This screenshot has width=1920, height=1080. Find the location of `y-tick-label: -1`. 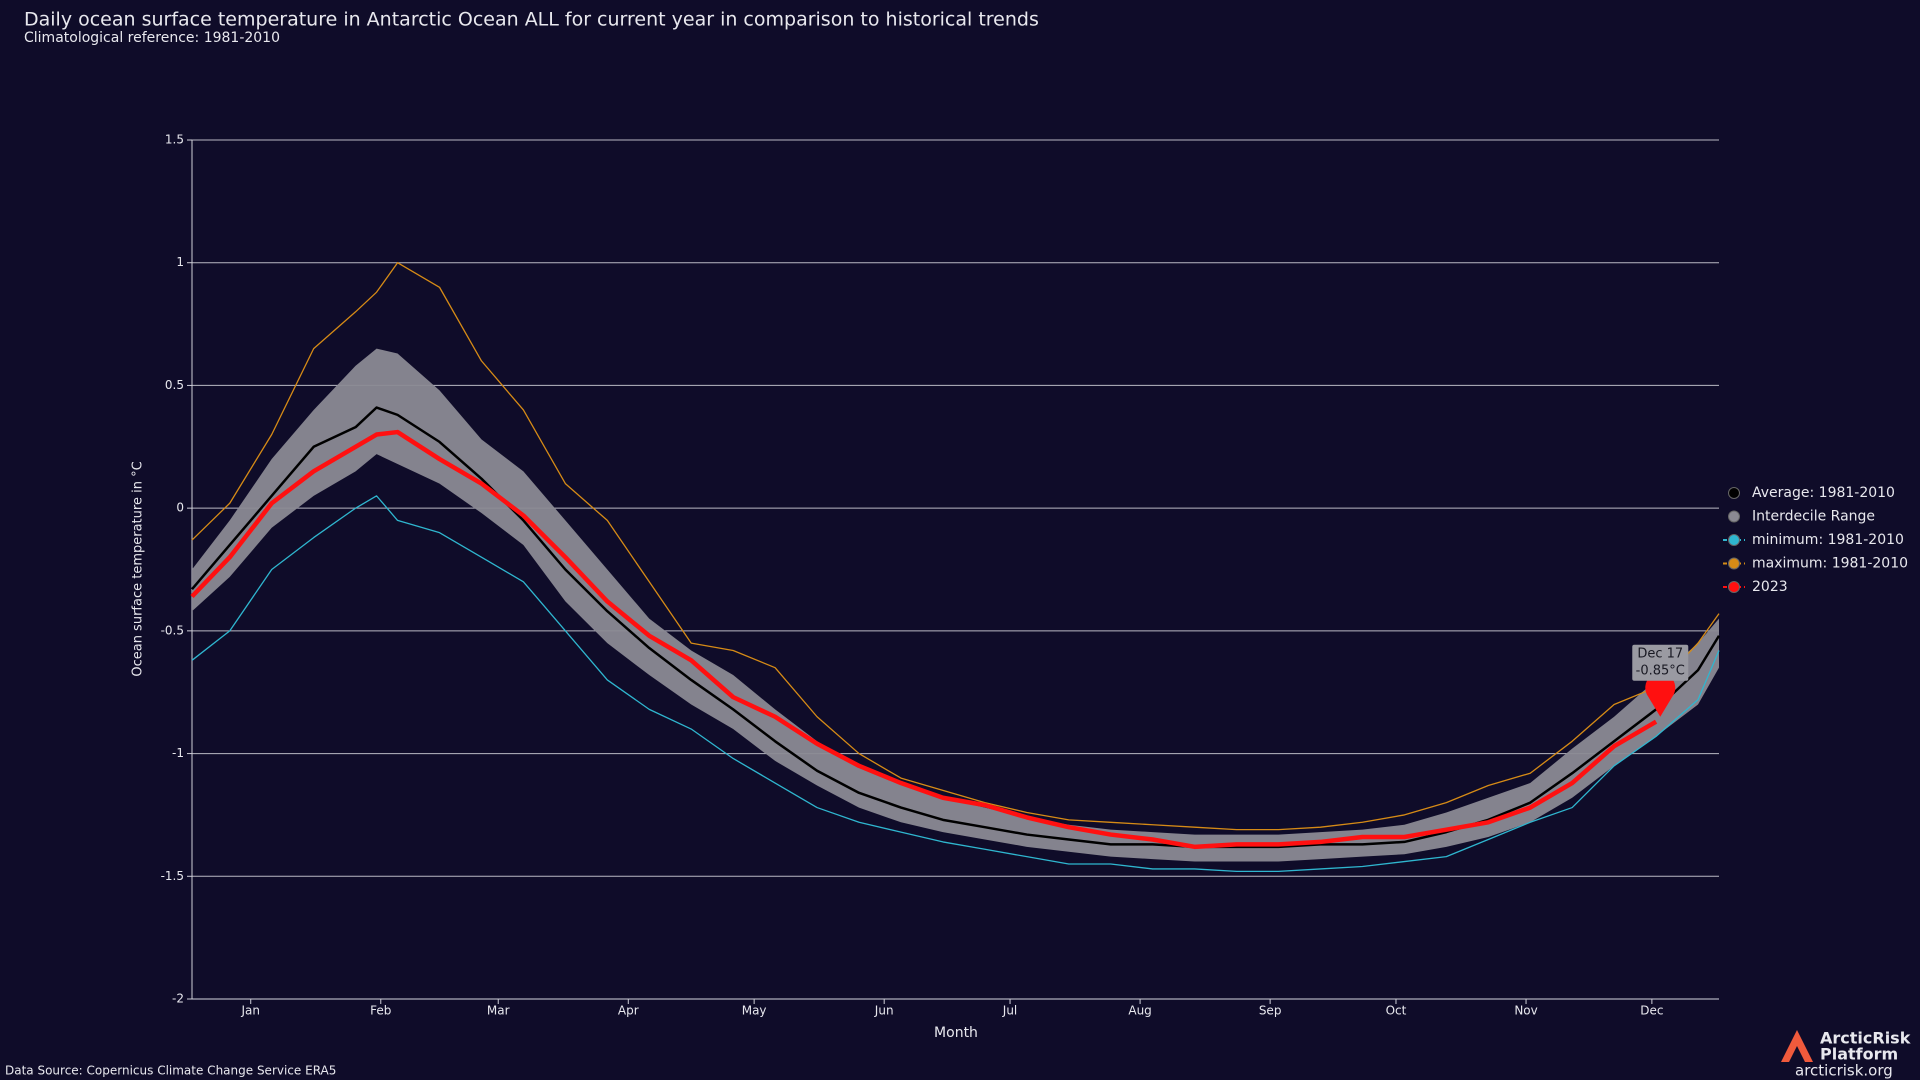

y-tick-label: -1 is located at coordinates (178, 753).